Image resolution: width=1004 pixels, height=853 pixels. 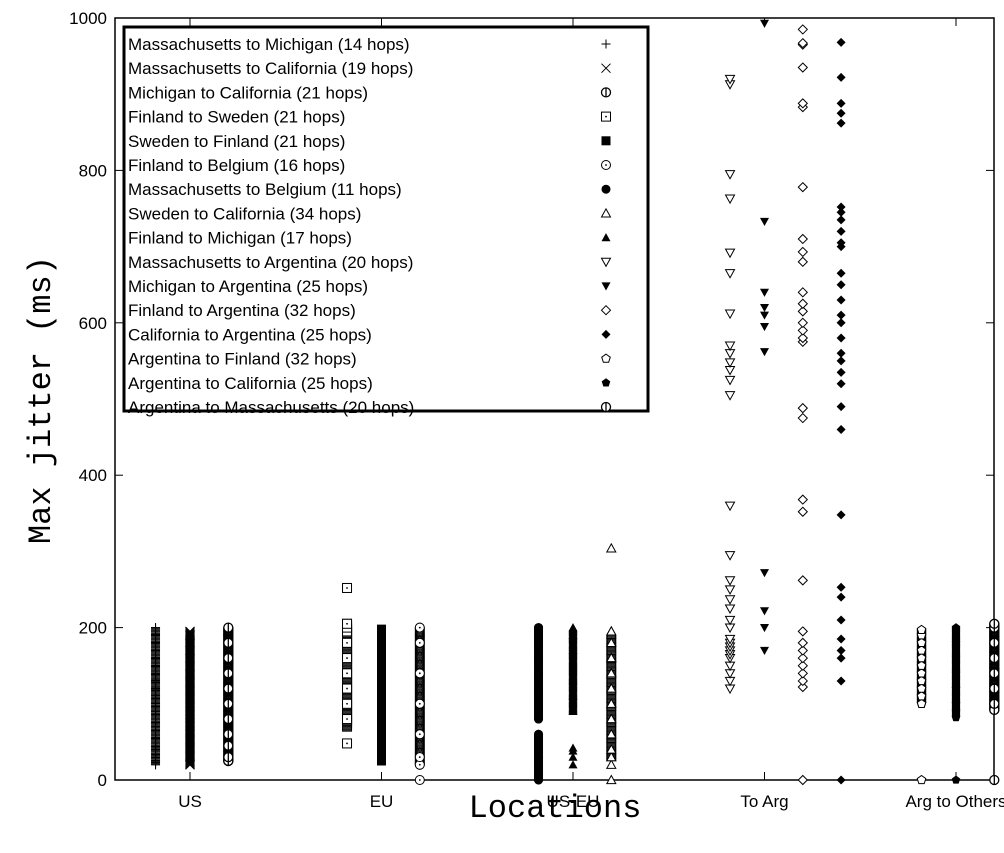 What do you see at coordinates (347, 665) in the screenshot?
I see `series-finland-to-sweden-21-hops` at bounding box center [347, 665].